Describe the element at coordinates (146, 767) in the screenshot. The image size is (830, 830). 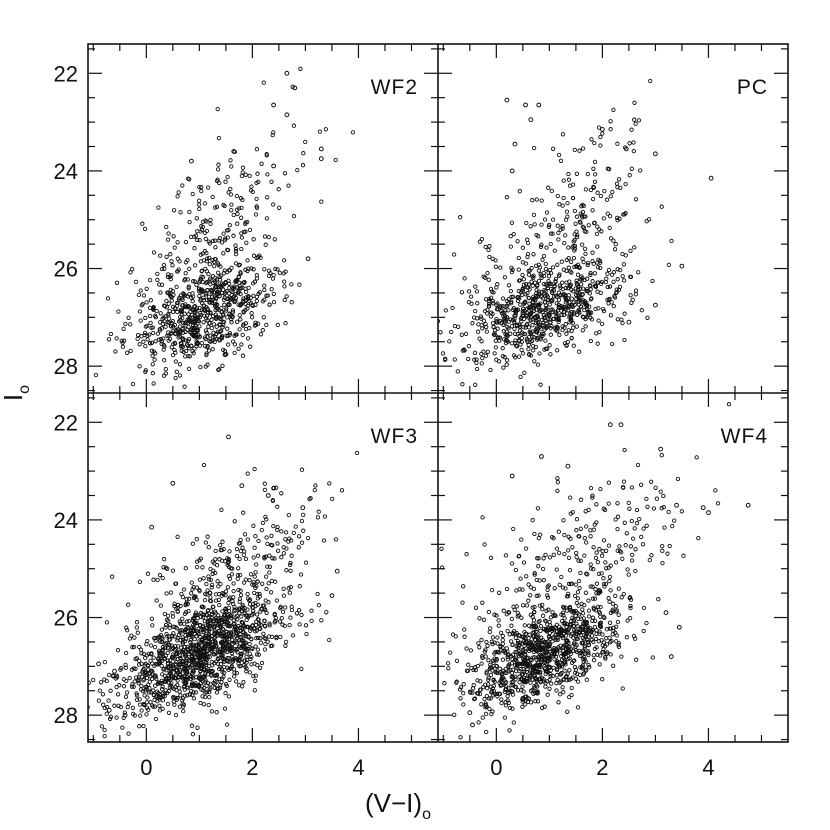
I see `x-tick-label: 0` at that location.